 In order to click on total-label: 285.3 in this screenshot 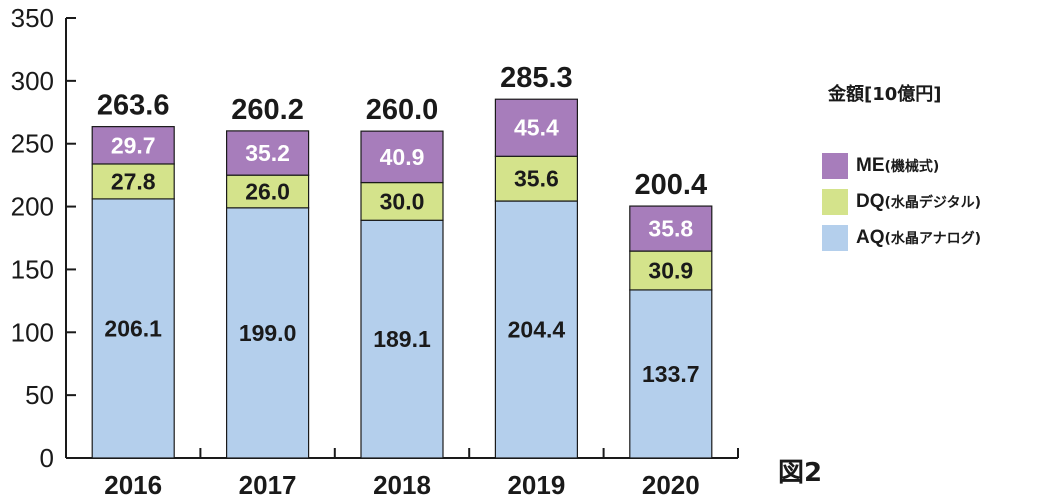, I will do `click(536, 78)`.